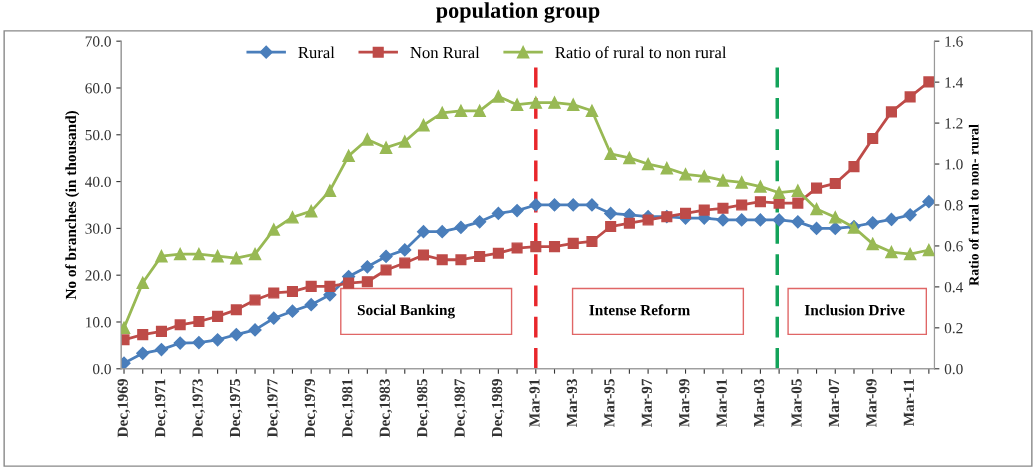  I want to click on y-tick-label: 10.0, so click(98, 322).